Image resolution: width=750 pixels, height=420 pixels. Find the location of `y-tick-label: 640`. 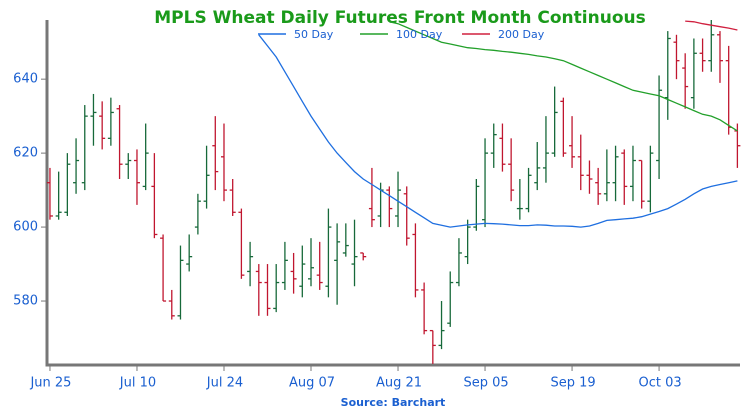

y-tick-label: 640 is located at coordinates (25, 79).